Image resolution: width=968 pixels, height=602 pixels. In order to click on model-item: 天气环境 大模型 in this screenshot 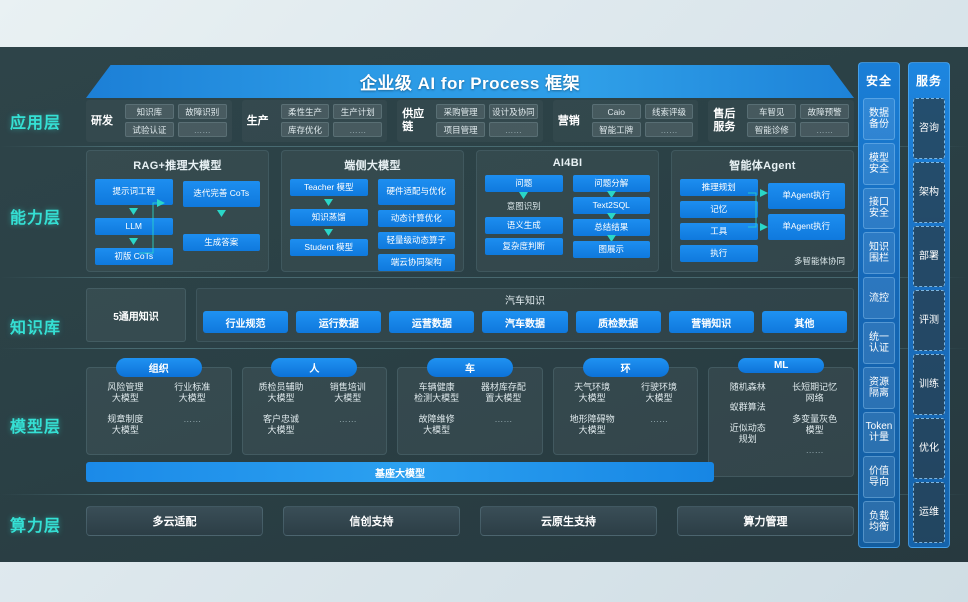, I will do `click(592, 393)`.